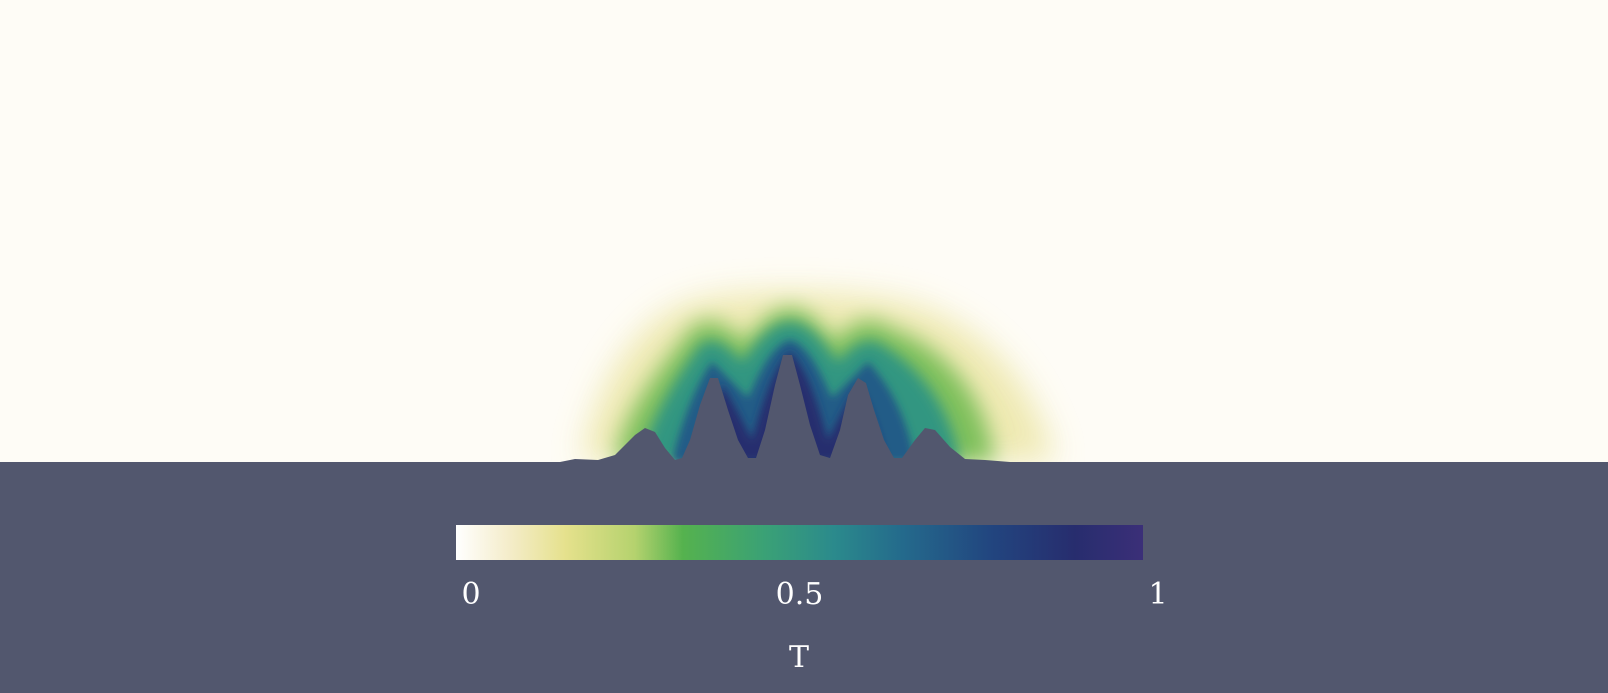  I want to click on colorbar-title: T, so click(799, 657).